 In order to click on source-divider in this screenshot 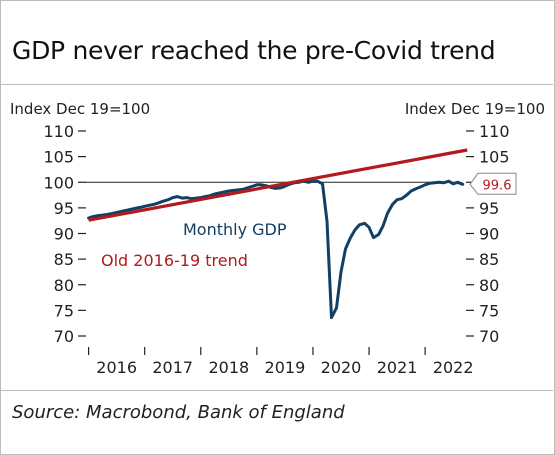, I will do `click(276, 390)`.